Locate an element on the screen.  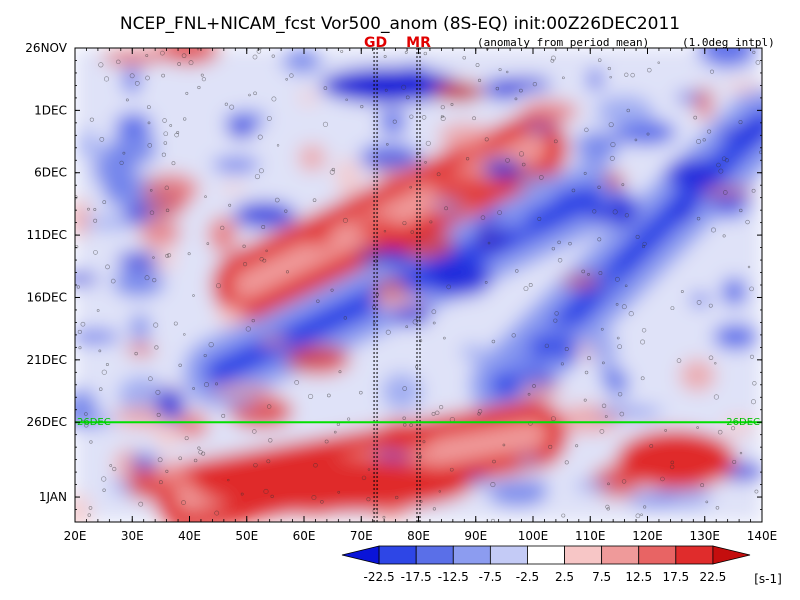
colorbar-tick-label: 12.5 is located at coordinates (638, 577).